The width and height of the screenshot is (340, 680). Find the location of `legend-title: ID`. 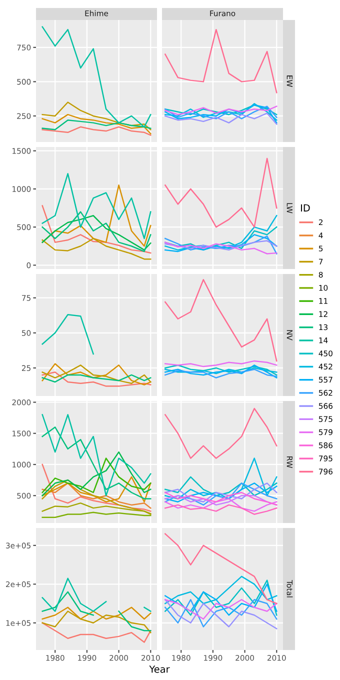

legend-title: ID is located at coordinates (305, 208).